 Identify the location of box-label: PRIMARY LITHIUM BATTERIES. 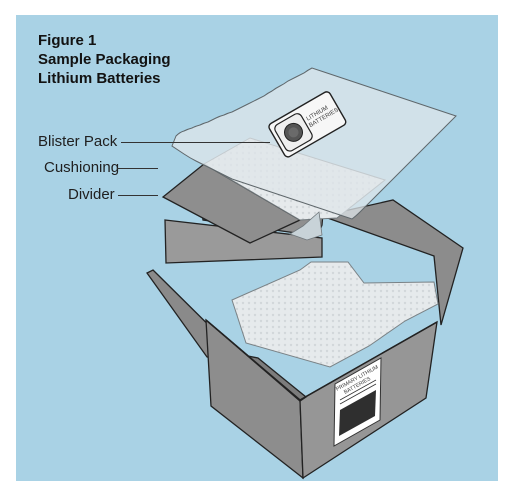
(357, 402).